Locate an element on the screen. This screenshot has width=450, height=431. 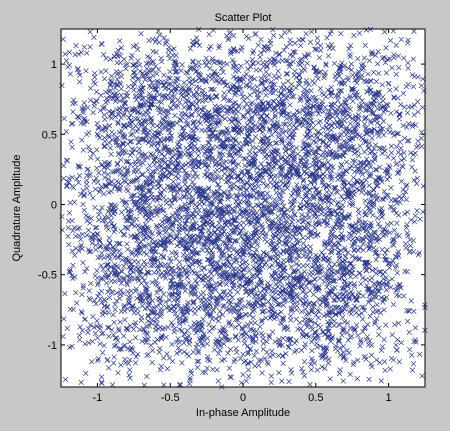
y-tick-label: 0.5 is located at coordinates (49, 135).